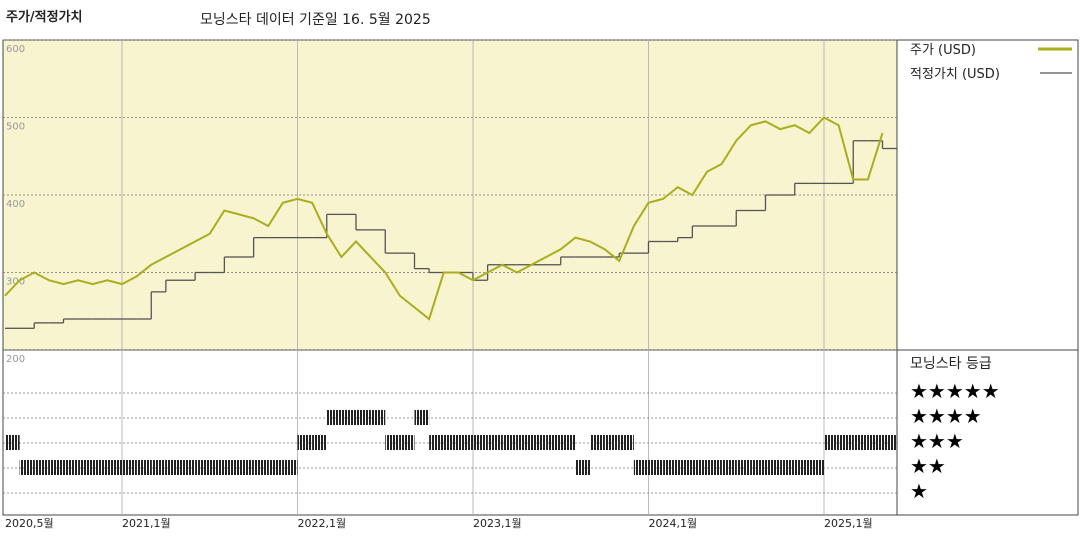  Describe the element at coordinates (928, 466) in the screenshot. I see `rating-label: ★★` at that location.